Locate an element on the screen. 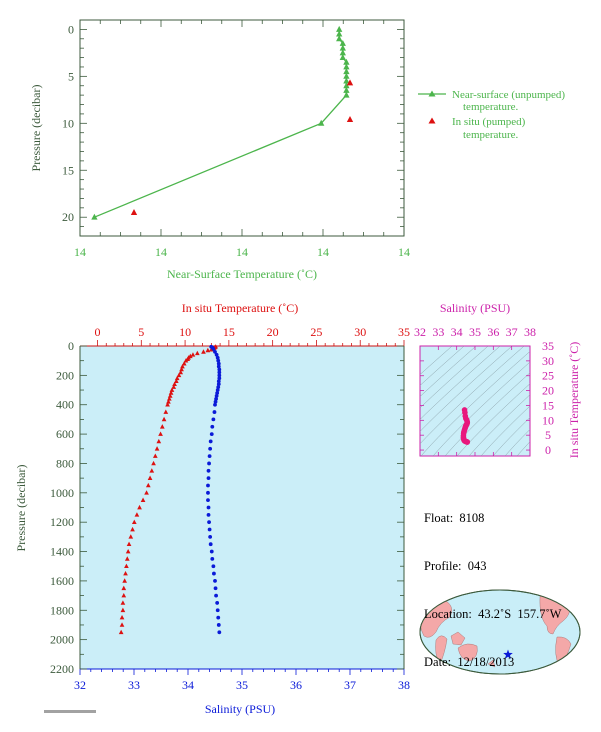 This screenshot has width=601, height=732. temperature-tick-label: 20 is located at coordinates (273, 332).